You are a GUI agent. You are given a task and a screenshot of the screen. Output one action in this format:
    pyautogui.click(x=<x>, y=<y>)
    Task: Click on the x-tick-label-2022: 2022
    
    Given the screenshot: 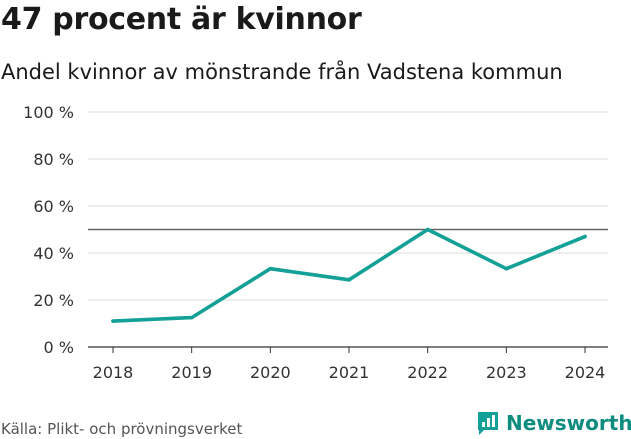 What is the action you would take?
    pyautogui.click(x=427, y=372)
    